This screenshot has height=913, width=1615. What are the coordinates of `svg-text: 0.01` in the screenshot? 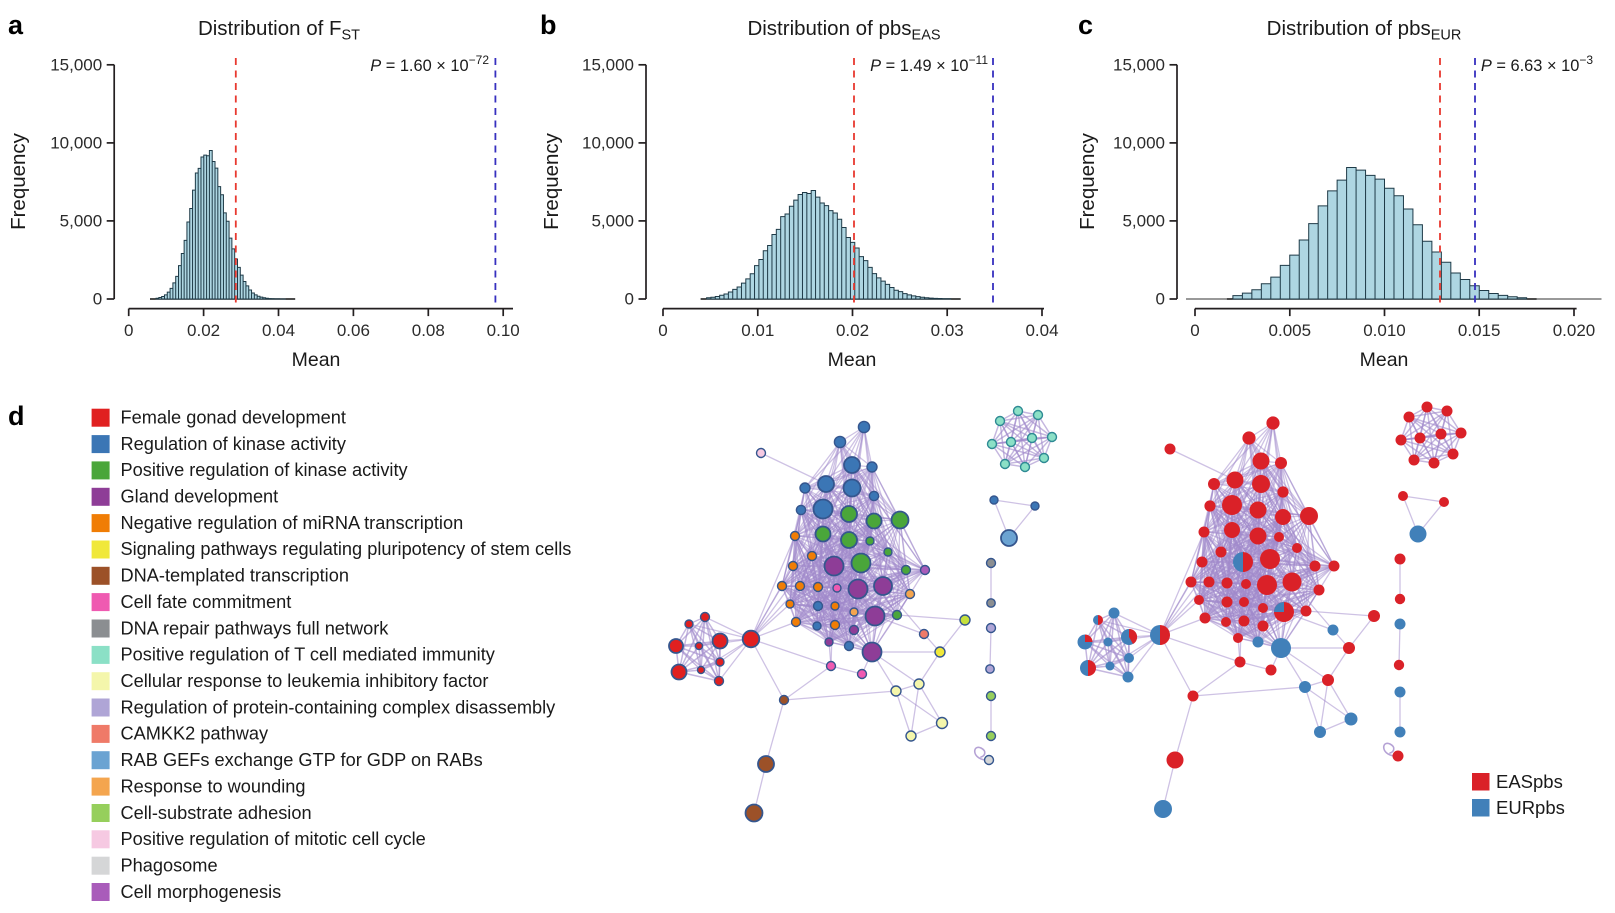 It's located at (757, 330).